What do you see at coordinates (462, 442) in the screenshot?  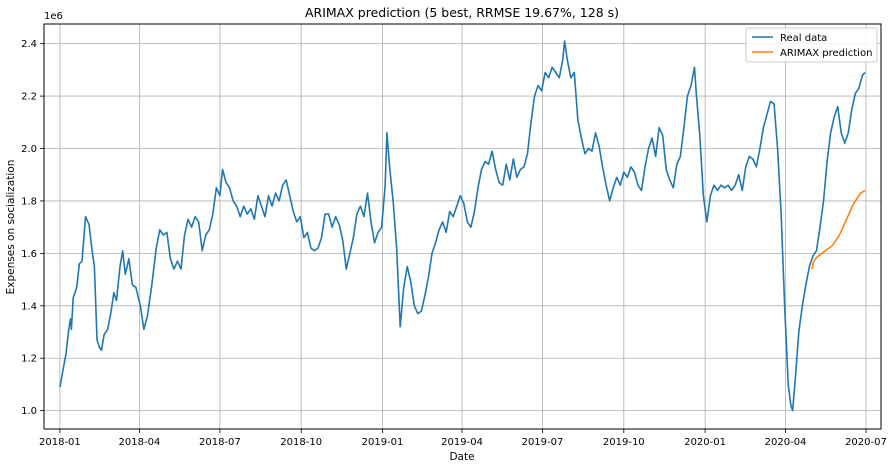 I see `x-tick-label: 2019-04` at bounding box center [462, 442].